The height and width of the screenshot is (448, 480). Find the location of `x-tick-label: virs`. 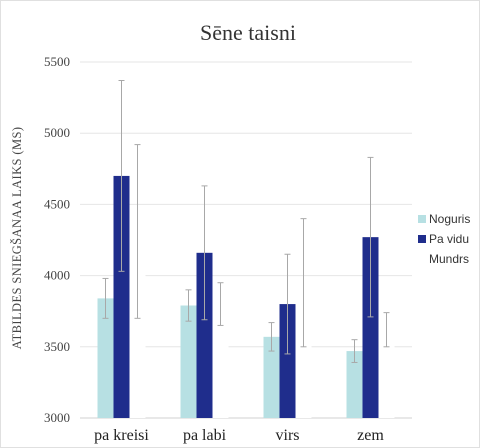

x-tick-label: virs is located at coordinates (288, 435).